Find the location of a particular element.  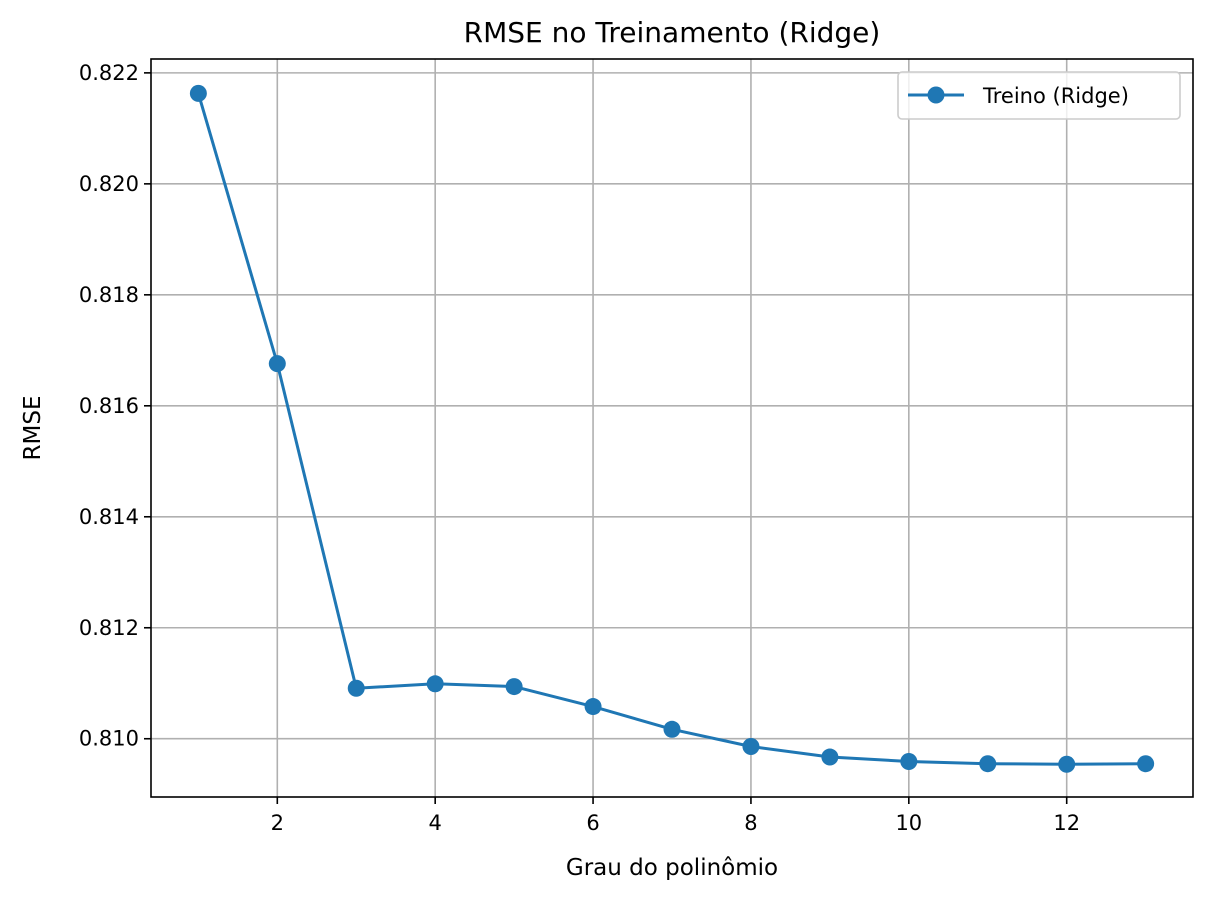

y-axis-label: RMSE is located at coordinates (33, 428).